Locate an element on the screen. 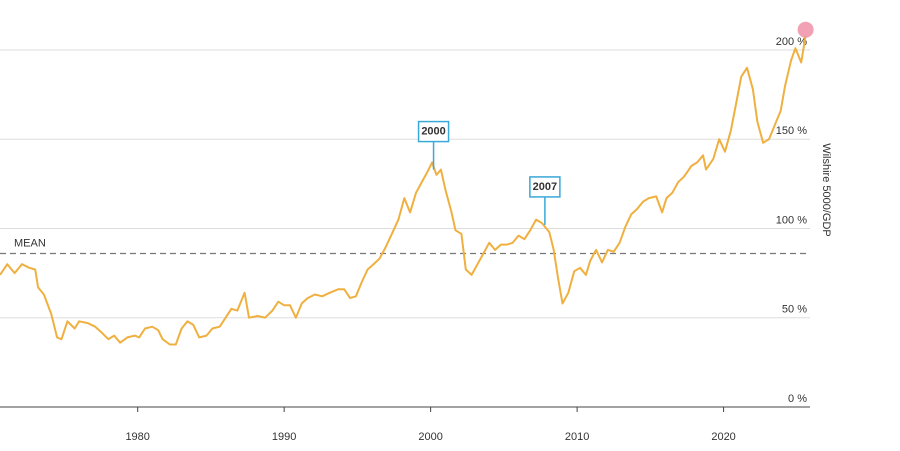 Image resolution: width=900 pixels, height=451 pixels. x-tick-label: 1980 is located at coordinates (137, 437).